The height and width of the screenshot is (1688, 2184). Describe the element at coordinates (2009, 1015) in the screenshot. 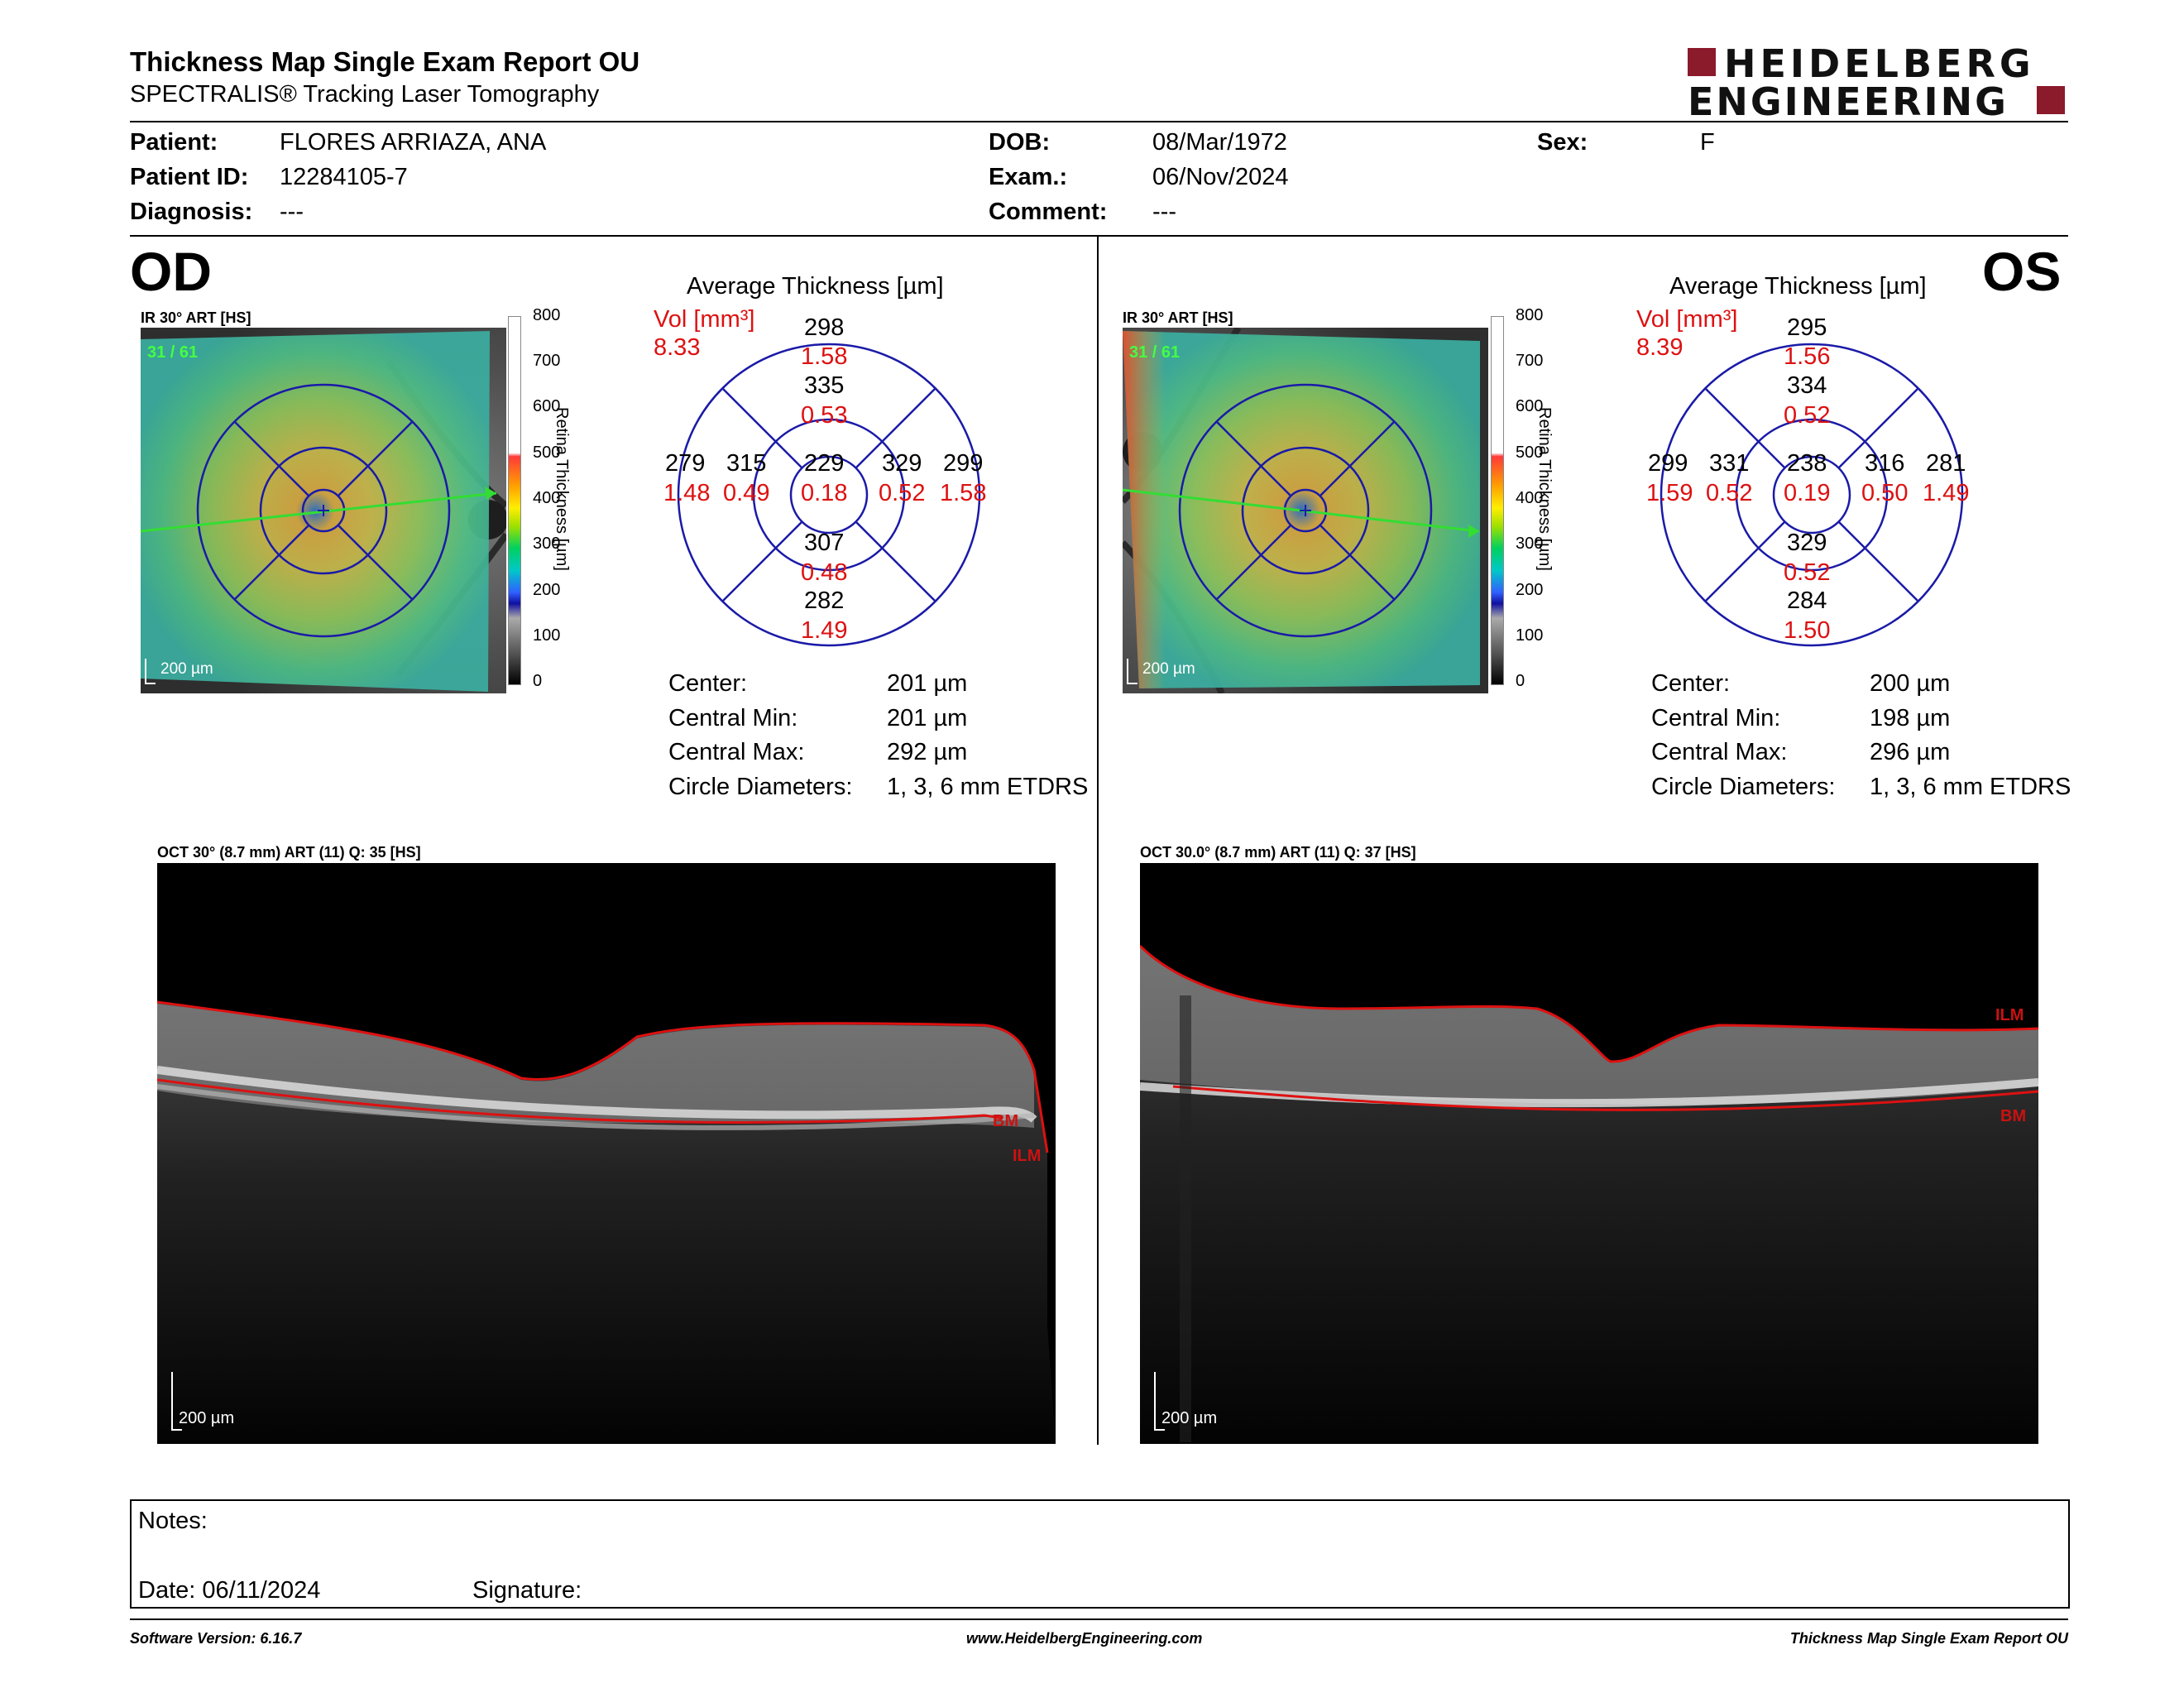

I see `os-ilm-label: ILM` at that location.